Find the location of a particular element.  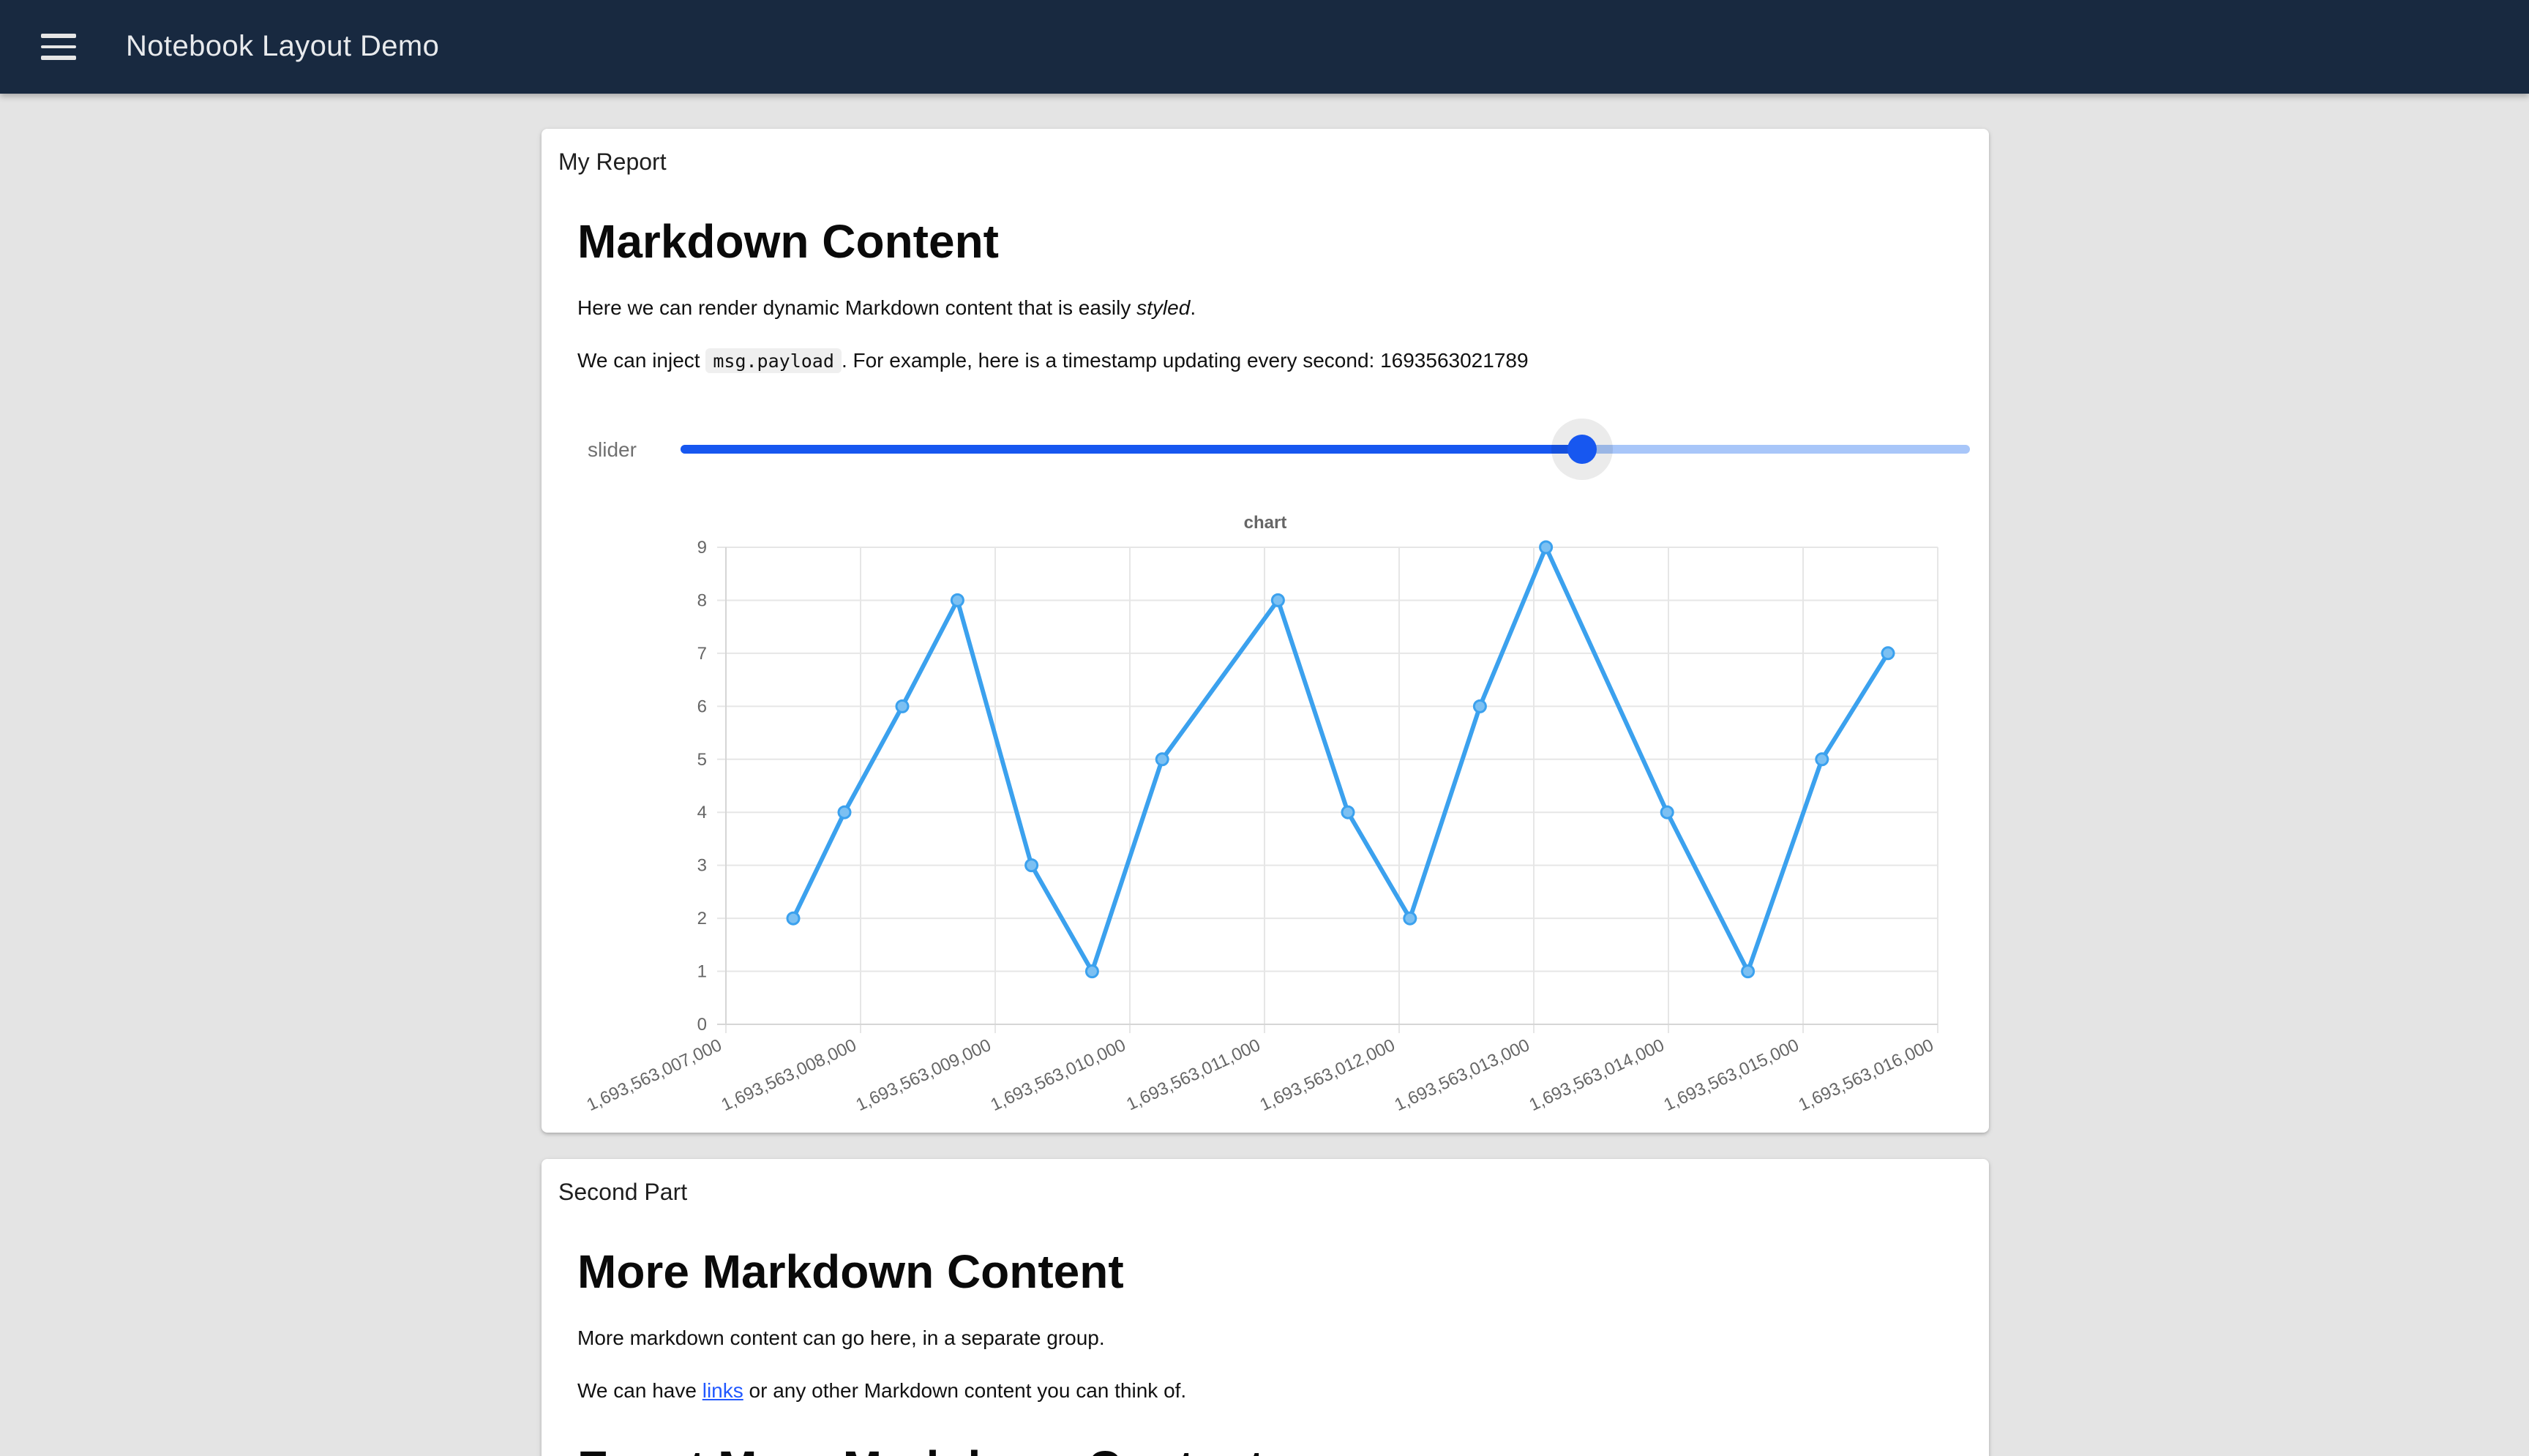

chart-title: chart is located at coordinates (1264, 523).